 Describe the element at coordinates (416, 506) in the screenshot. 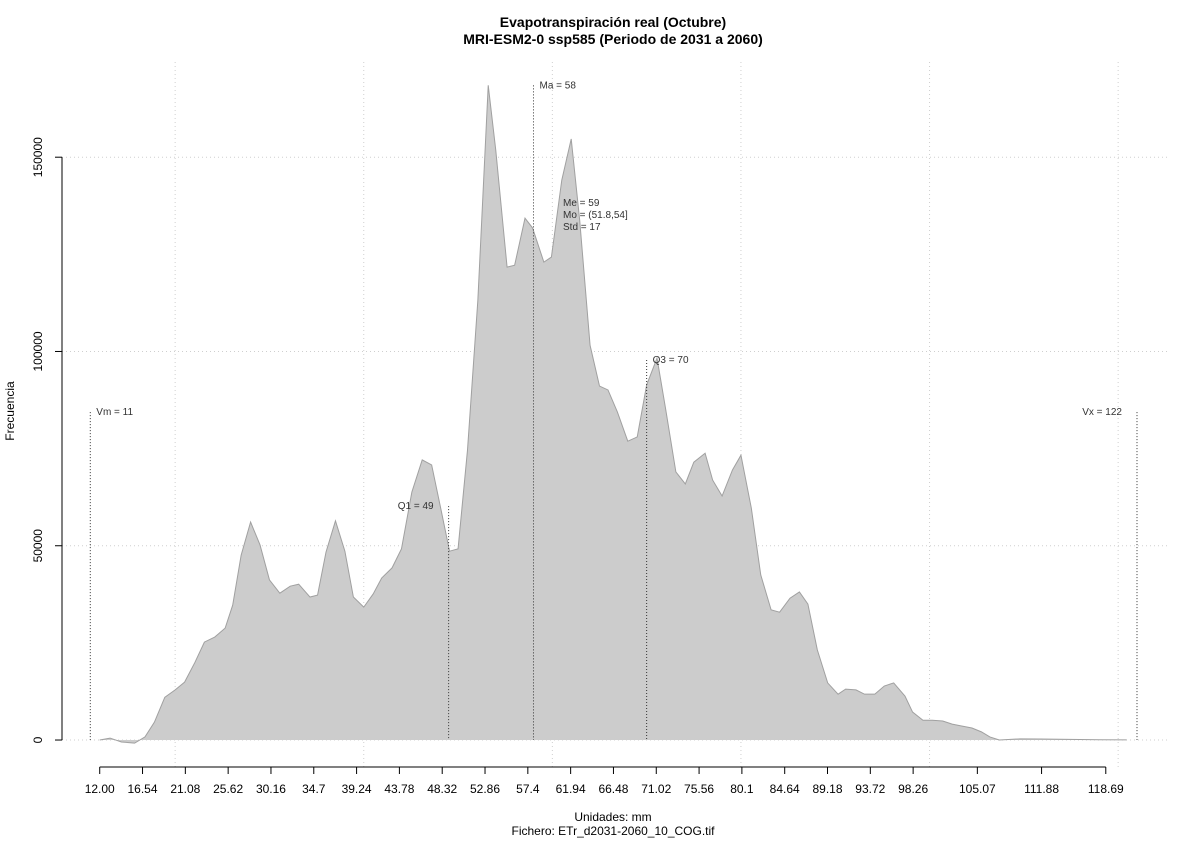

I see `marker-label: Q1 = 49` at that location.